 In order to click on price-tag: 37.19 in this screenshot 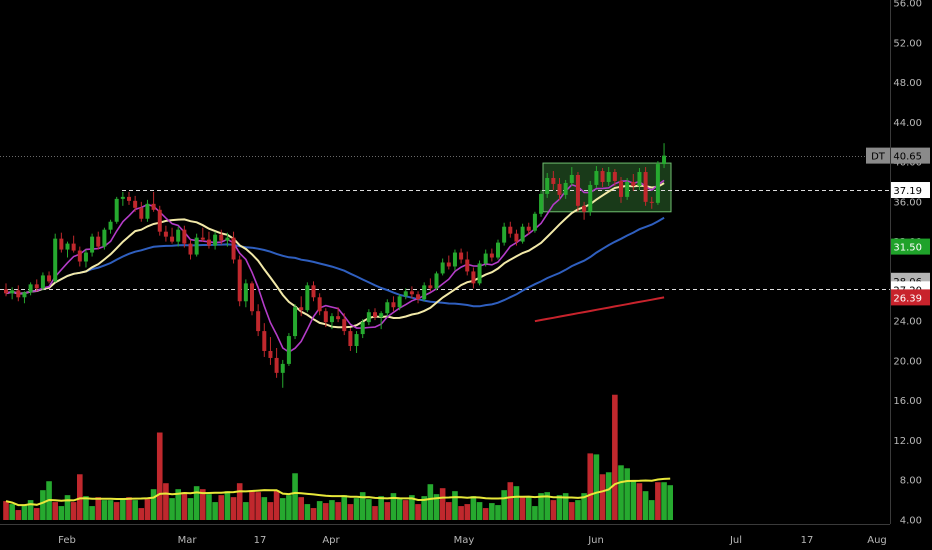, I will do `click(910, 190)`.